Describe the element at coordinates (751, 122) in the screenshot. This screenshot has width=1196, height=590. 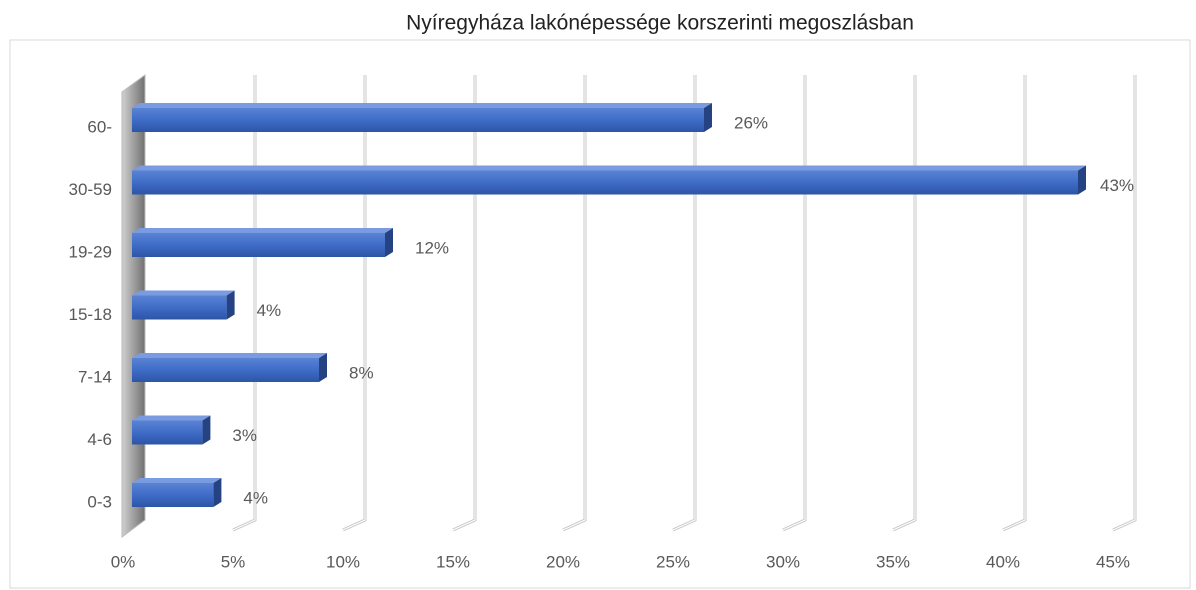
I see `data-label: 26%` at that location.